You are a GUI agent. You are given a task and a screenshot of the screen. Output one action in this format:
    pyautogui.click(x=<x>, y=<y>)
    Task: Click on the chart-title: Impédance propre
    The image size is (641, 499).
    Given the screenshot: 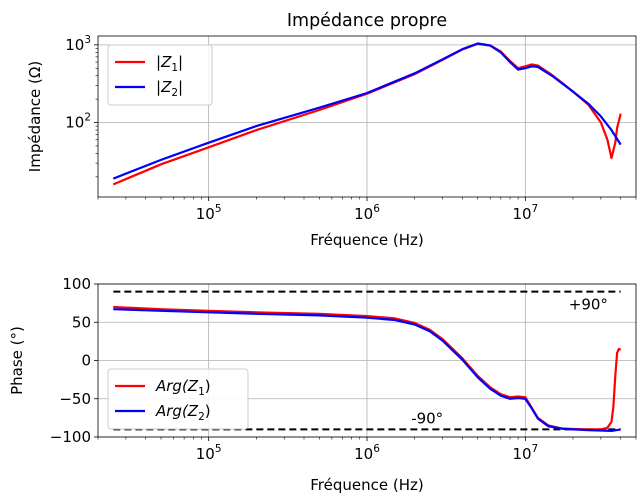 What is the action you would take?
    pyautogui.click(x=367, y=21)
    